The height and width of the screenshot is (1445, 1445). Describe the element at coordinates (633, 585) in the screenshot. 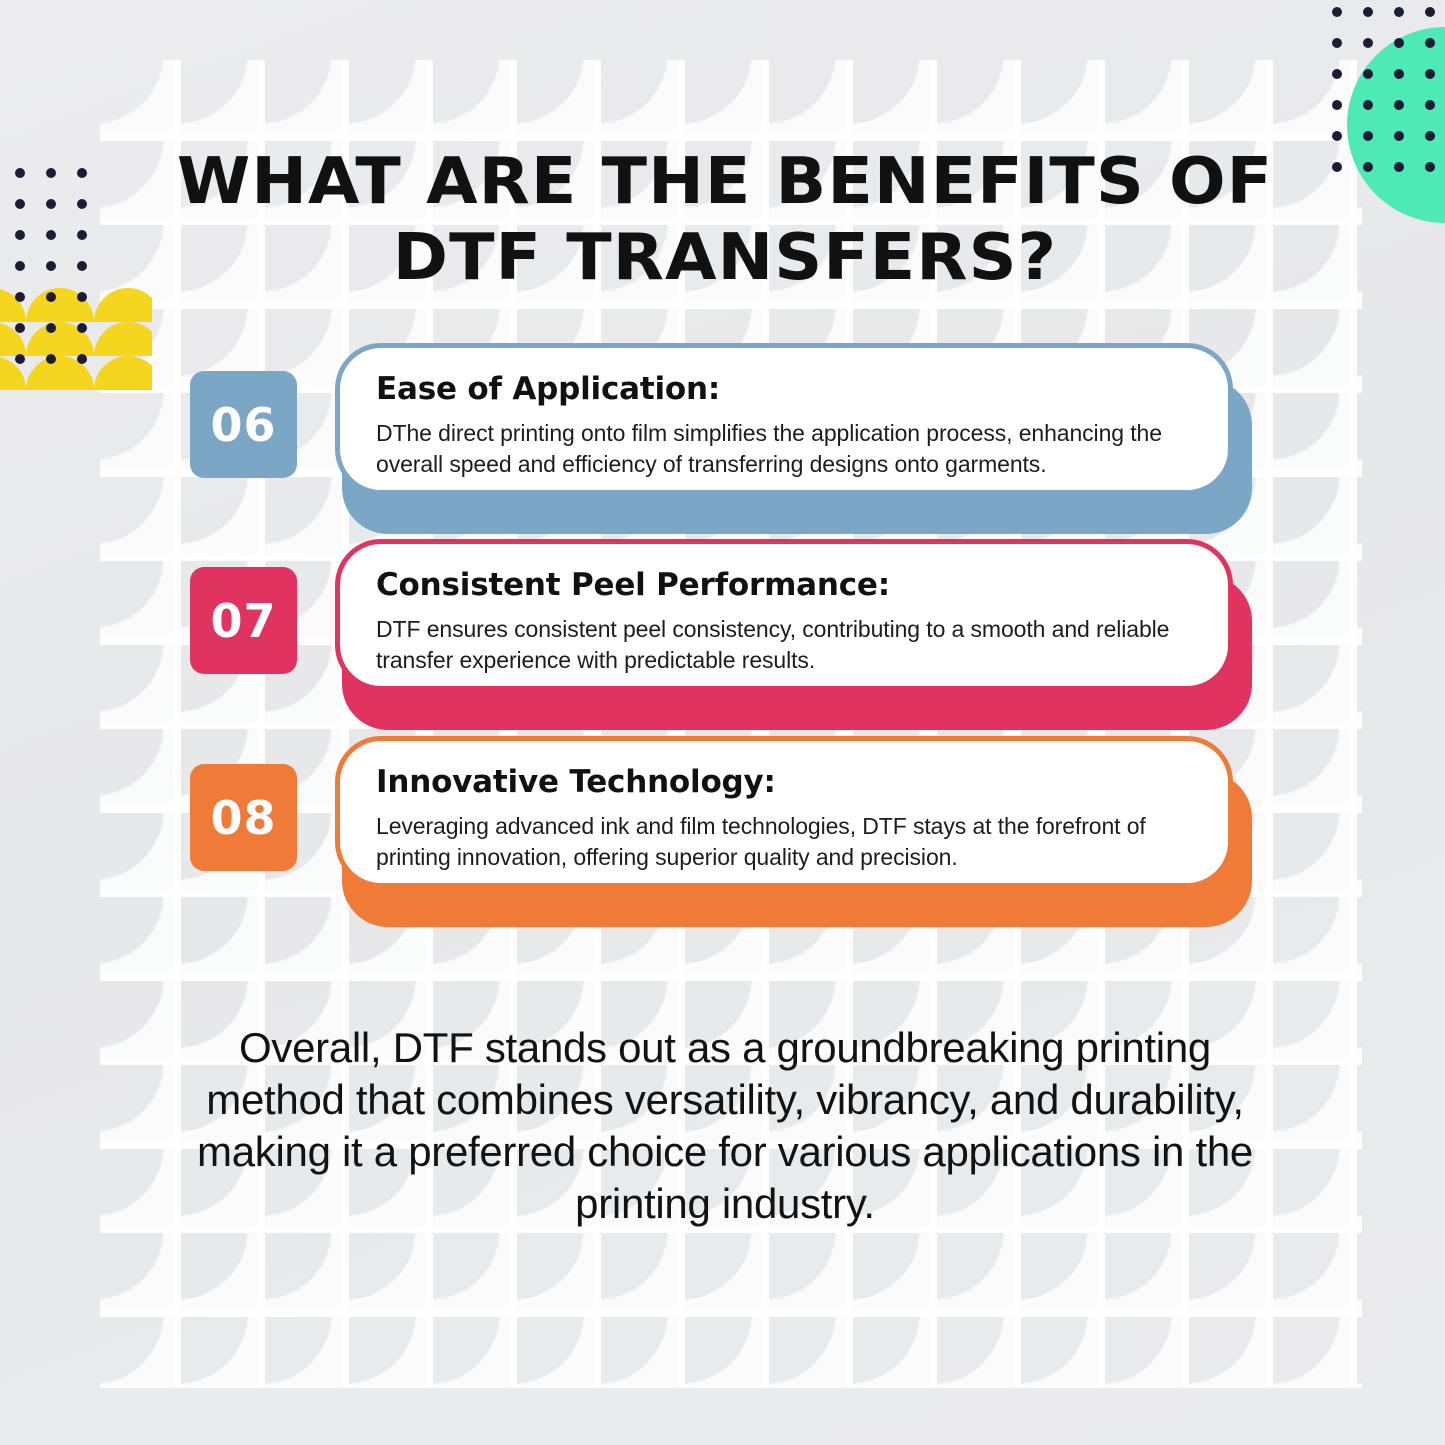

I see `benefit-card-07-heading: Consistent Peel Performance:` at that location.